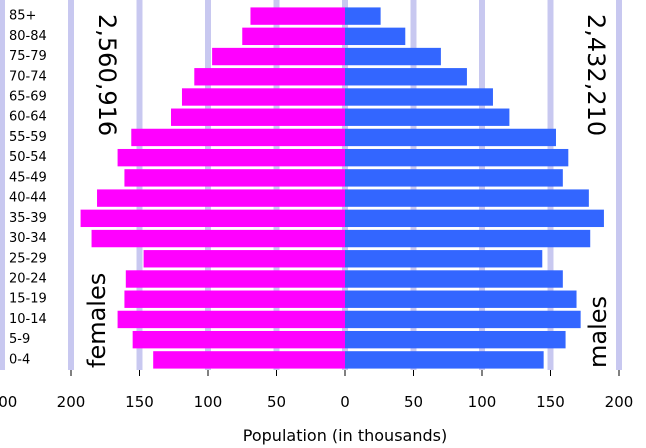 The height and width of the screenshot is (448, 646). I want to click on category-label-10-14: 10-14, so click(28, 319).